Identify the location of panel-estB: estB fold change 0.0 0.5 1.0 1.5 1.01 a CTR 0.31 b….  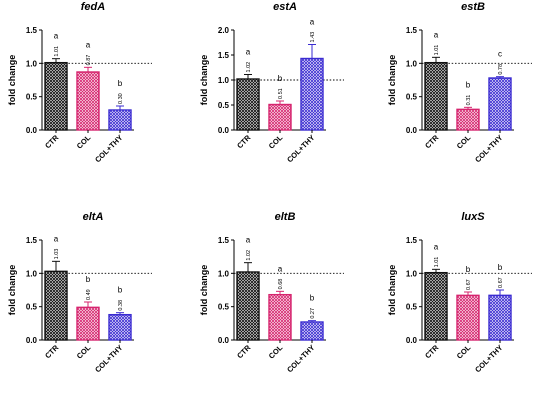
(459, 82).